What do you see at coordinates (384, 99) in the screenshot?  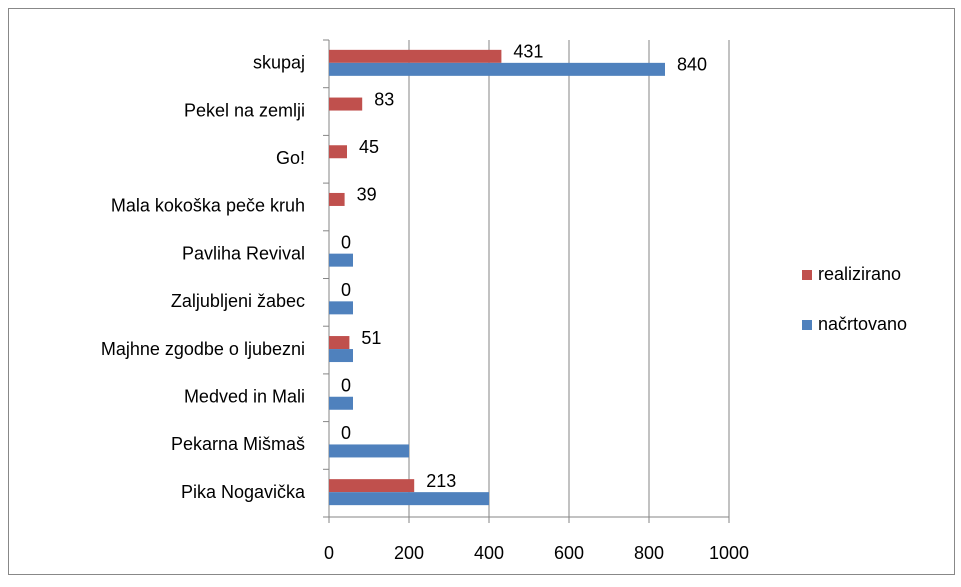 I see `data-label: 83` at bounding box center [384, 99].